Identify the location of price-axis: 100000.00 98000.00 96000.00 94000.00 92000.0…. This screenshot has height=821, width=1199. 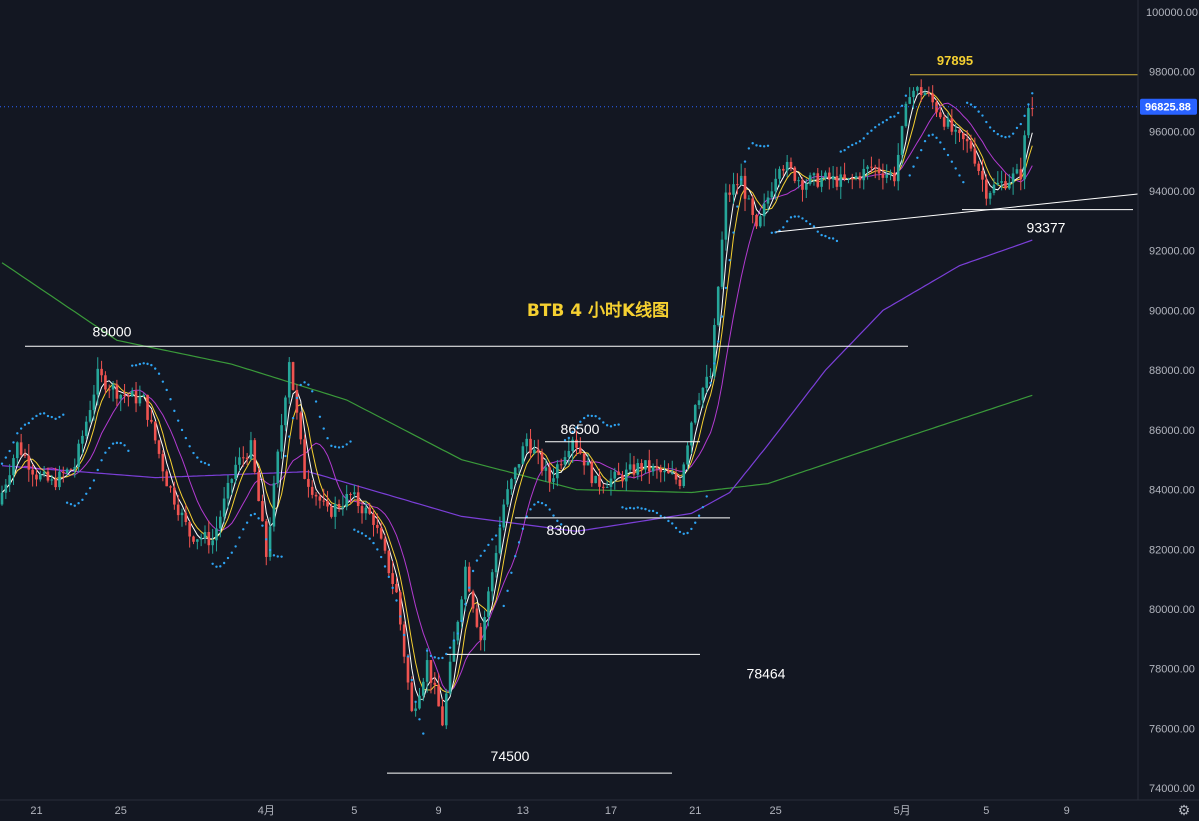
(1167, 400).